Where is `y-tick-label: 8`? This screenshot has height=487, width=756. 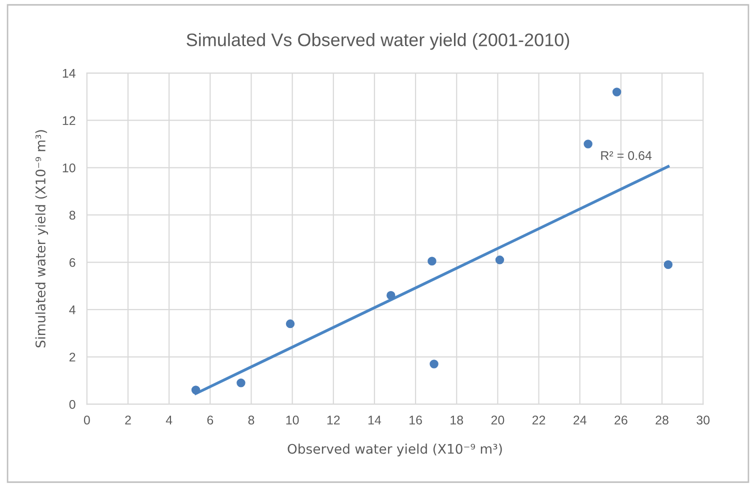
y-tick-label: 8 is located at coordinates (72, 215).